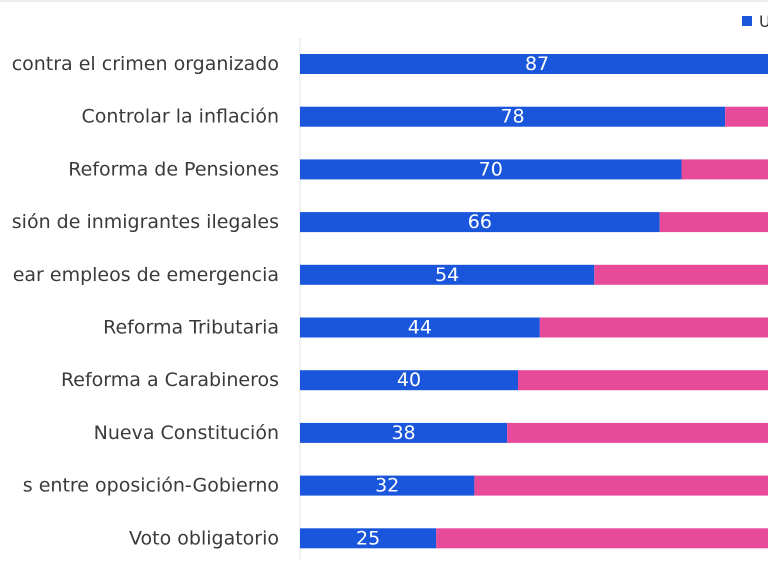 This screenshot has height=576, width=768. I want to click on value-label-10: 25, so click(368, 538).